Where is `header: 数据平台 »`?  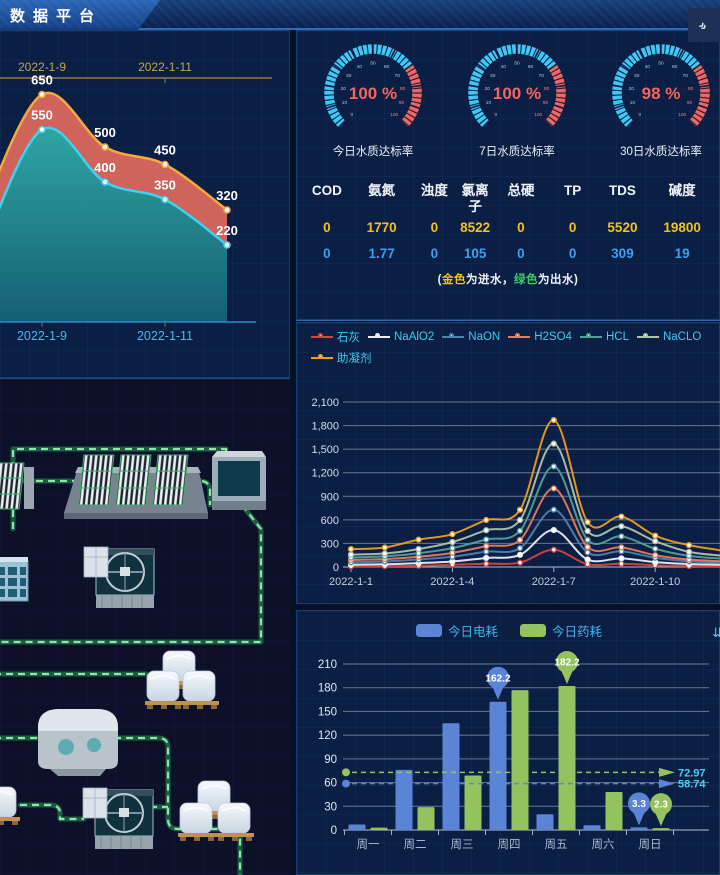
header: 数据平台 » is located at coordinates (360, 21).